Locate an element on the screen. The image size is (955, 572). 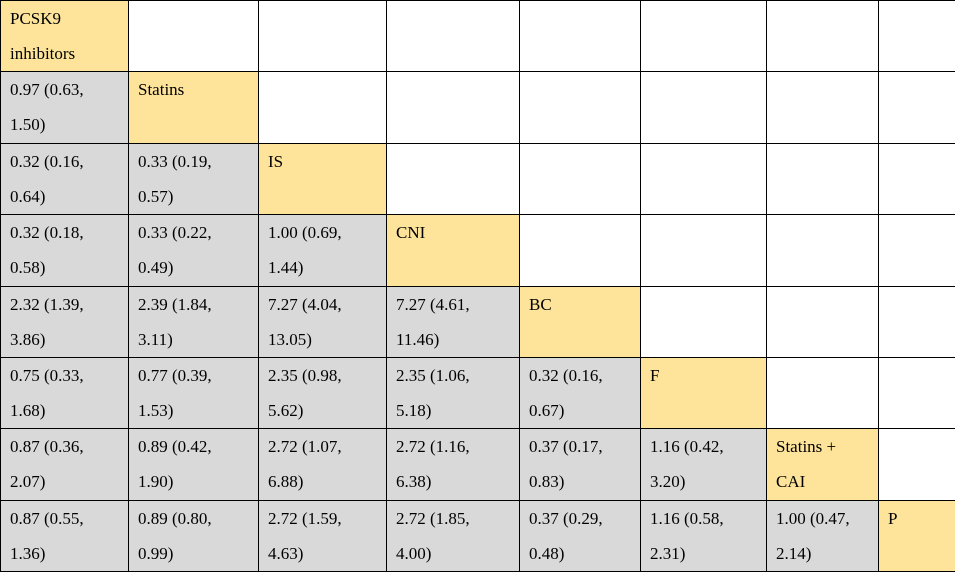
treatment-label: IS is located at coordinates (276, 161).